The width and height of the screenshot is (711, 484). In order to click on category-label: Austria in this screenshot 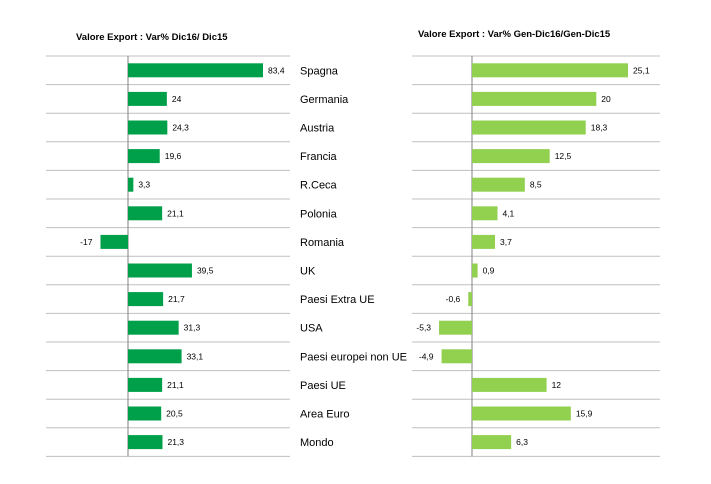, I will do `click(317, 129)`.